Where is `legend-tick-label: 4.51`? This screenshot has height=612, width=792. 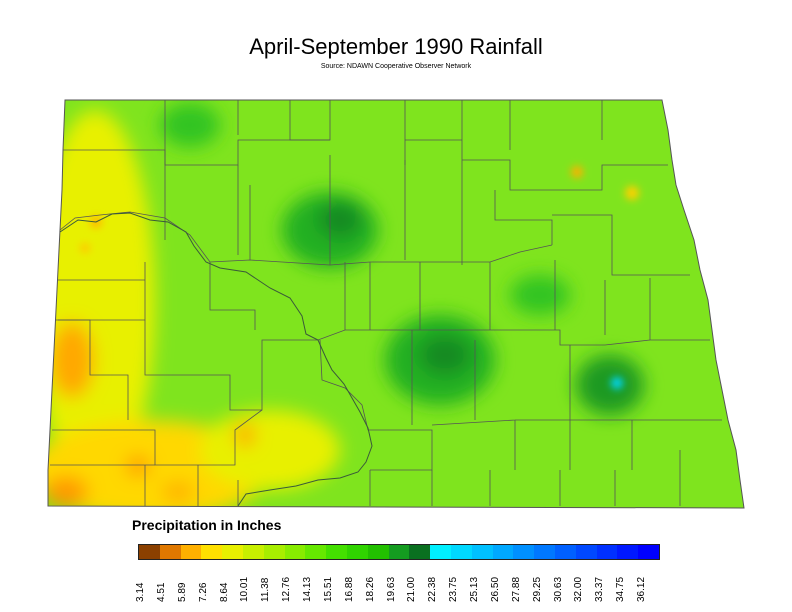
legend-tick-label: 4.51 is located at coordinates (161, 592).